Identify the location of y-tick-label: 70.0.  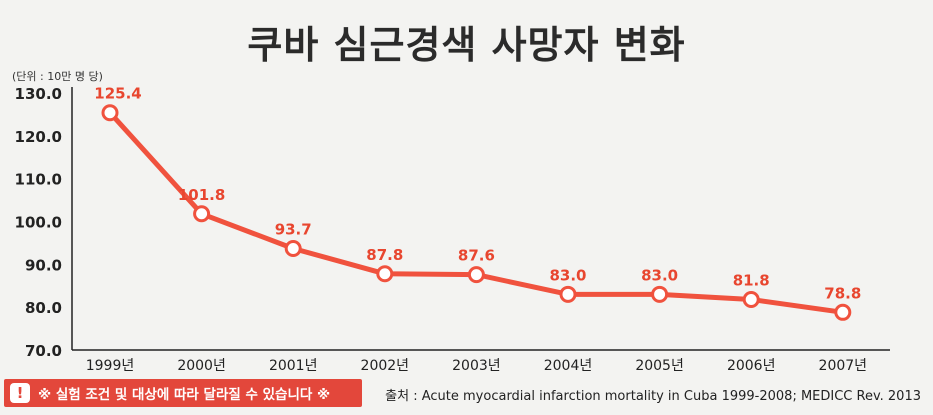
(43, 351).